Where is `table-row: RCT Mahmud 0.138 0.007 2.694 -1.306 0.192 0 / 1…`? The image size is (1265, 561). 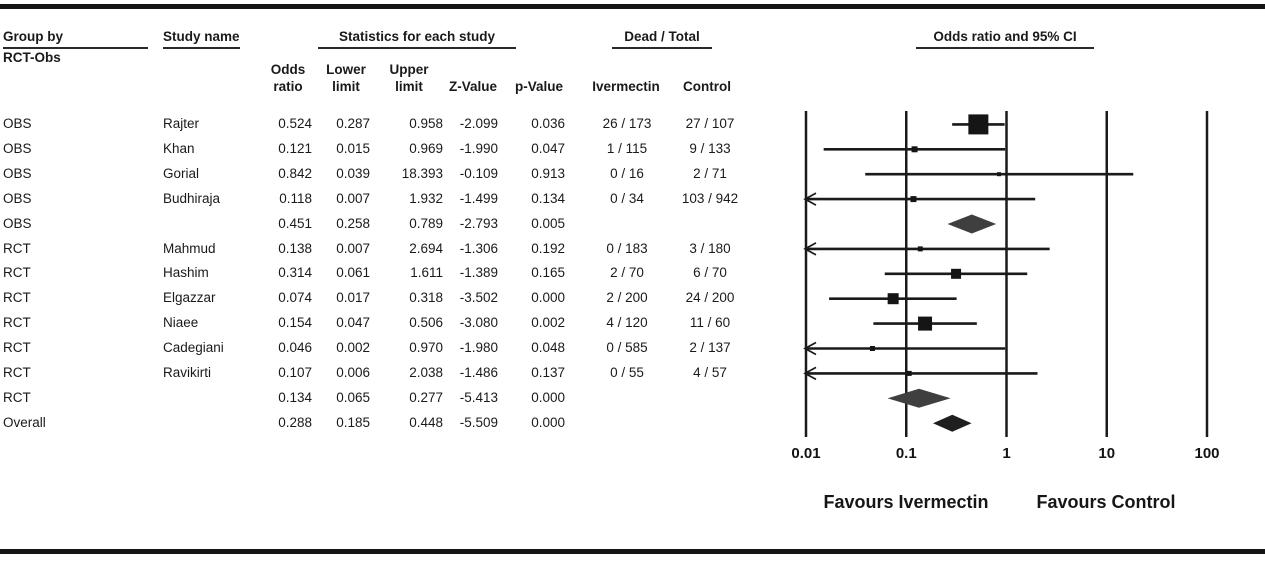
table-row: RCT Mahmud 0.138 0.007 2.694 -1.306 0.192 0 / 1… is located at coordinates (390, 248).